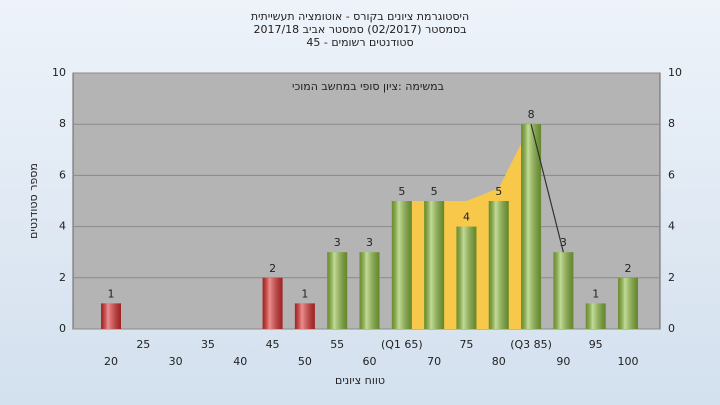 This screenshot has height=405, width=720. What do you see at coordinates (337, 344) in the screenshot?
I see `x-tick-label: 55` at bounding box center [337, 344].